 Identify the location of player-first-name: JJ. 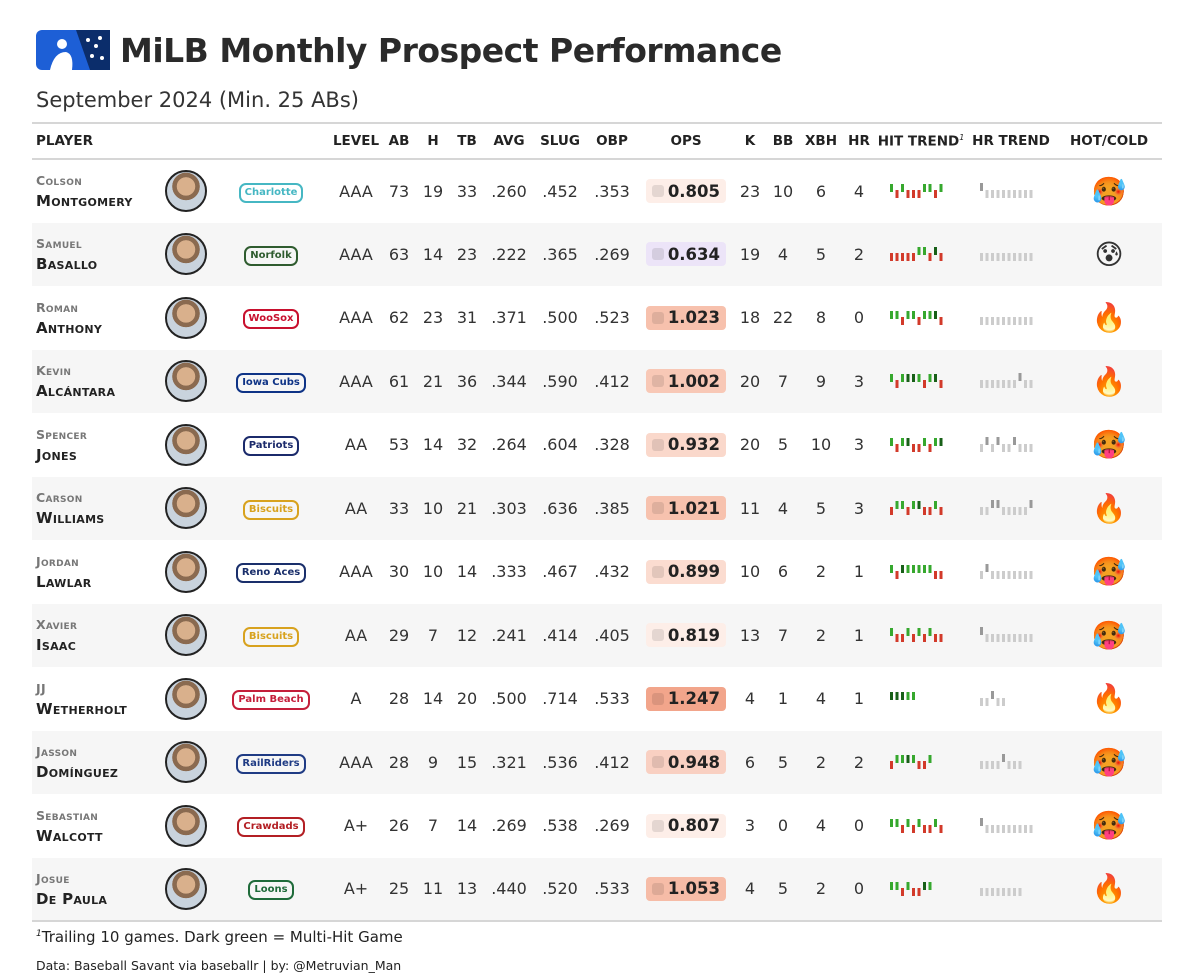
(41, 688).